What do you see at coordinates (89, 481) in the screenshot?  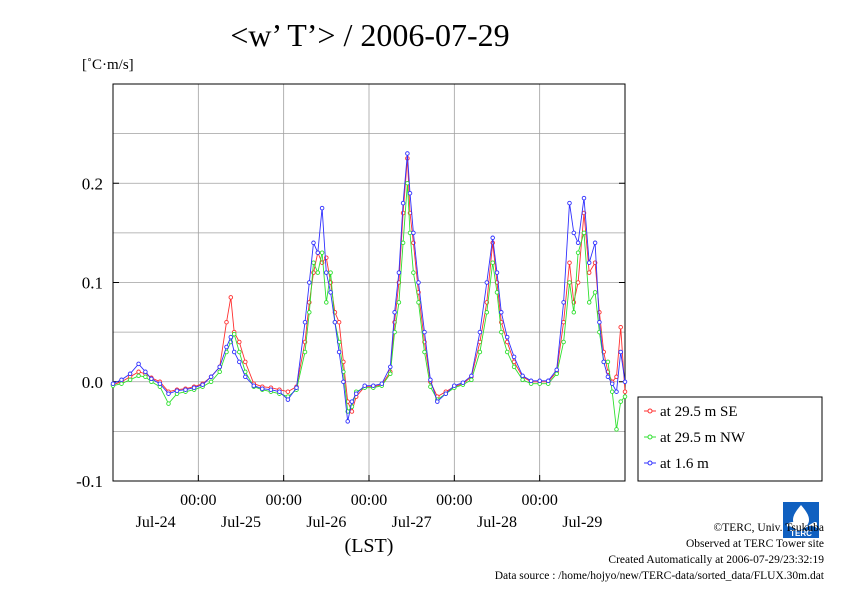 I see `y-tick-label: -0.1` at bounding box center [89, 481].